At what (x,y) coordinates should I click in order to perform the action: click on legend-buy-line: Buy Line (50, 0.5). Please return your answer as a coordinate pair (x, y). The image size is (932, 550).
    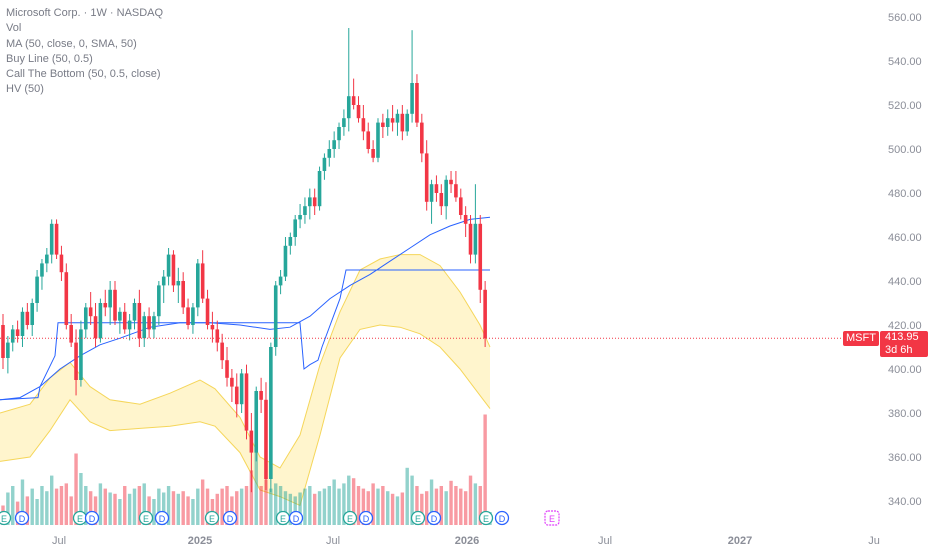
    Looking at the image, I should click on (49, 58).